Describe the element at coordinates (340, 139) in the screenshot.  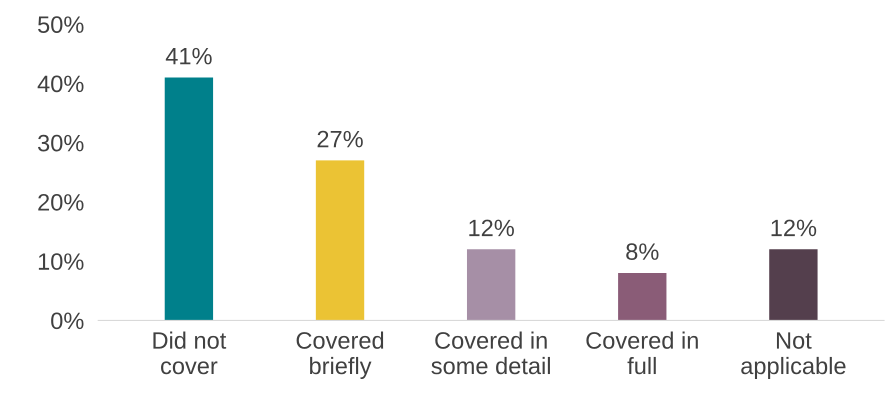
I see `data-label: 27%` at that location.